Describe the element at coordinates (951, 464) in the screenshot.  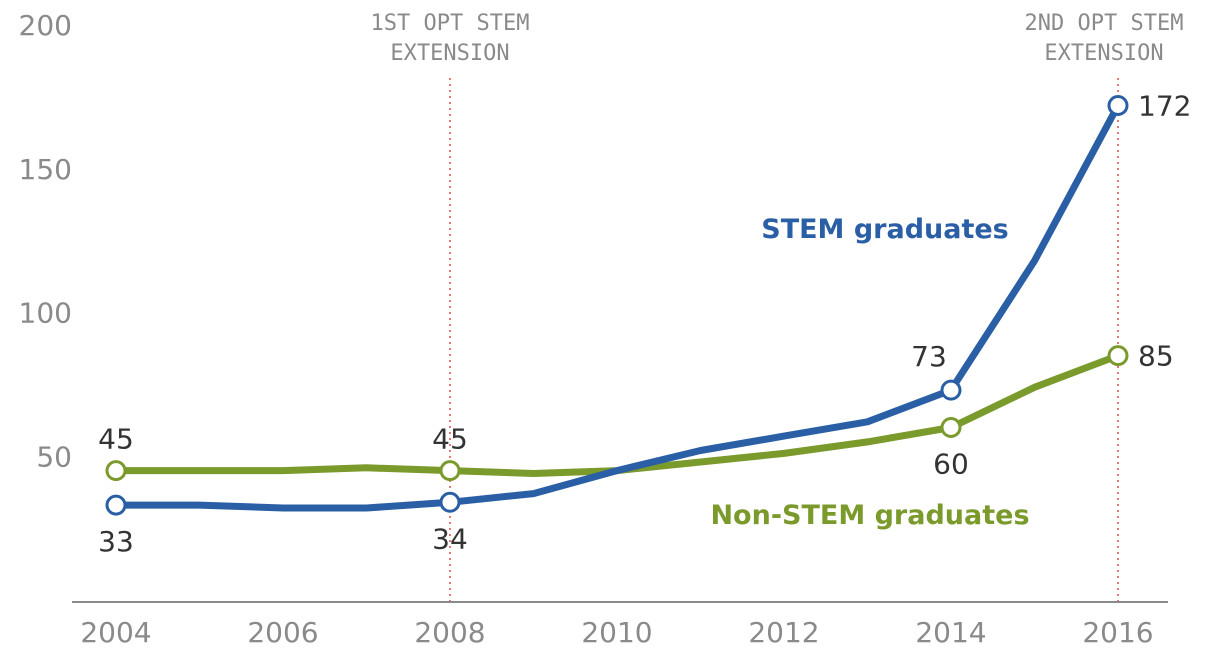
I see `data-label: 60` at that location.